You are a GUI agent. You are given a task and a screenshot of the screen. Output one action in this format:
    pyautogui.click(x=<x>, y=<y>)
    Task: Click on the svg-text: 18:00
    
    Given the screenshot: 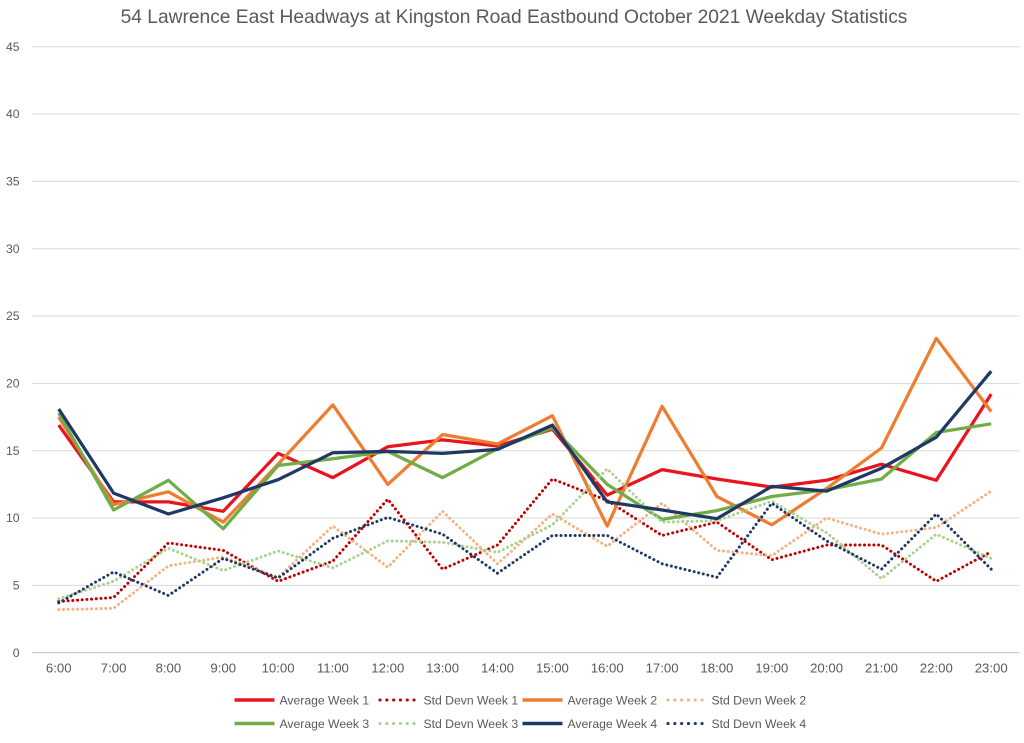 What is the action you would take?
    pyautogui.click(x=716, y=668)
    